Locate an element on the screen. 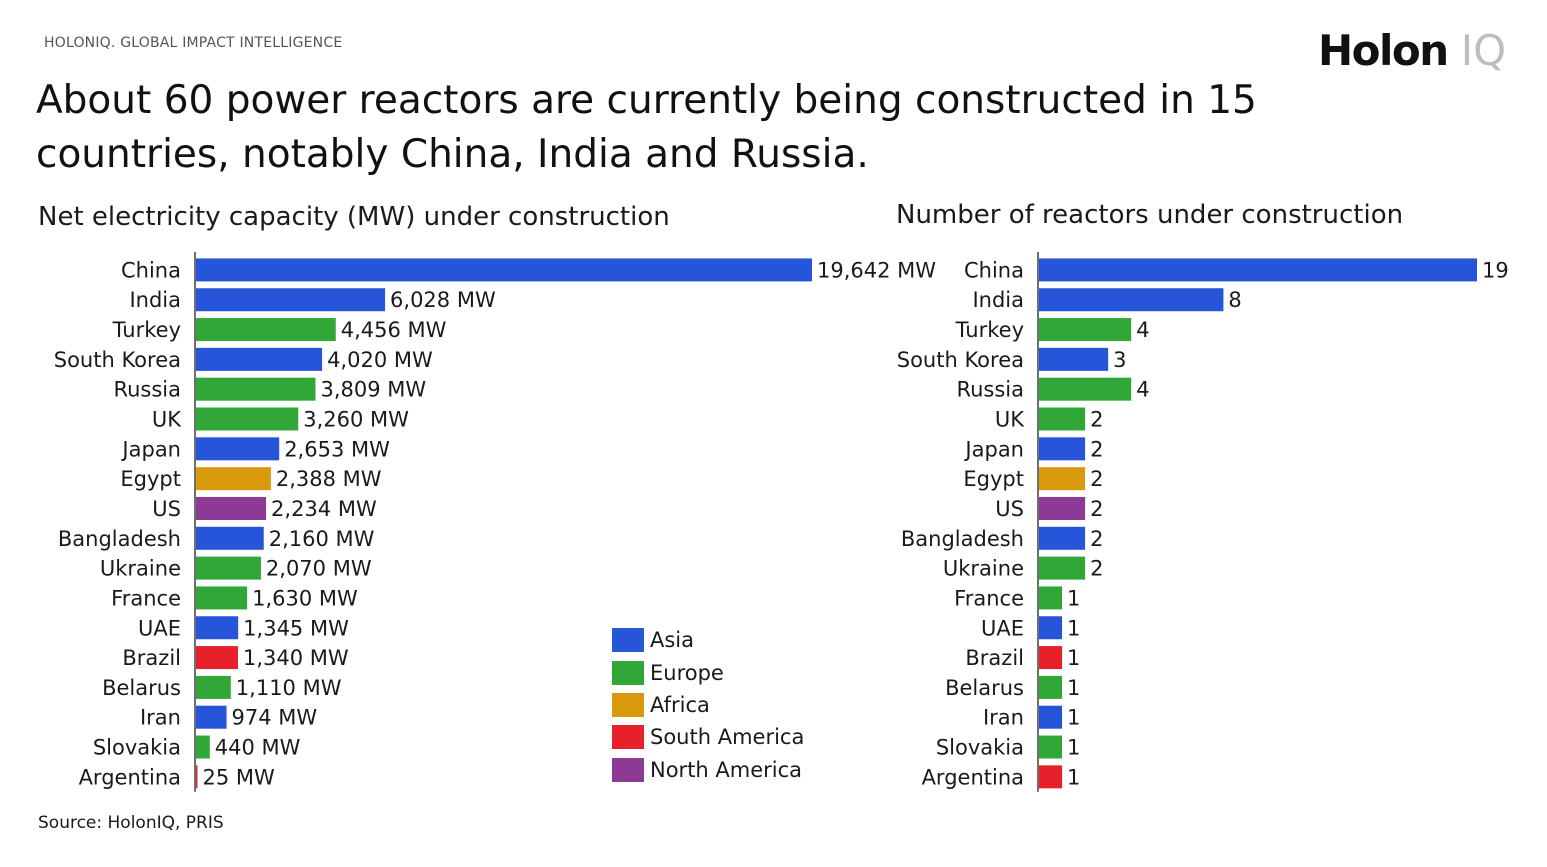 The width and height of the screenshot is (1547, 867). legend-item-africa: Africa is located at coordinates (708, 705).